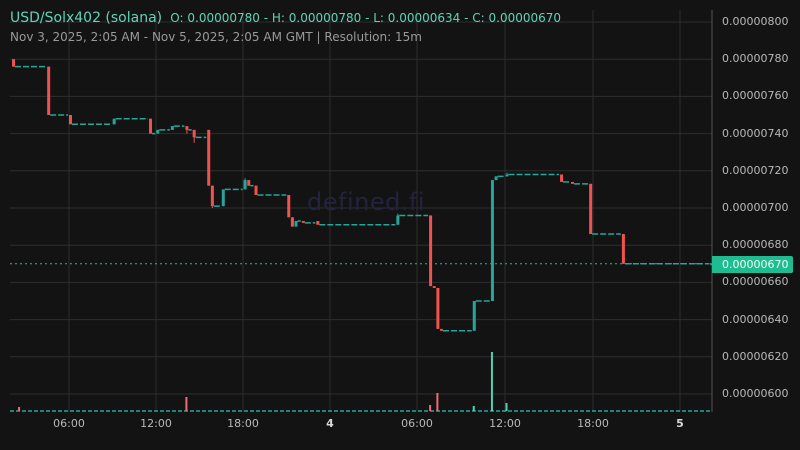 The image size is (800, 450). Describe the element at coordinates (752, 264) in the screenshot. I see `current-price-tag: 0.00000670` at that location.